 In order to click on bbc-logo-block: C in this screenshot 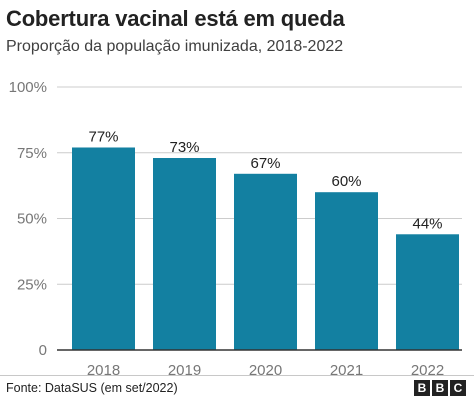, I will do `click(458, 388)`.